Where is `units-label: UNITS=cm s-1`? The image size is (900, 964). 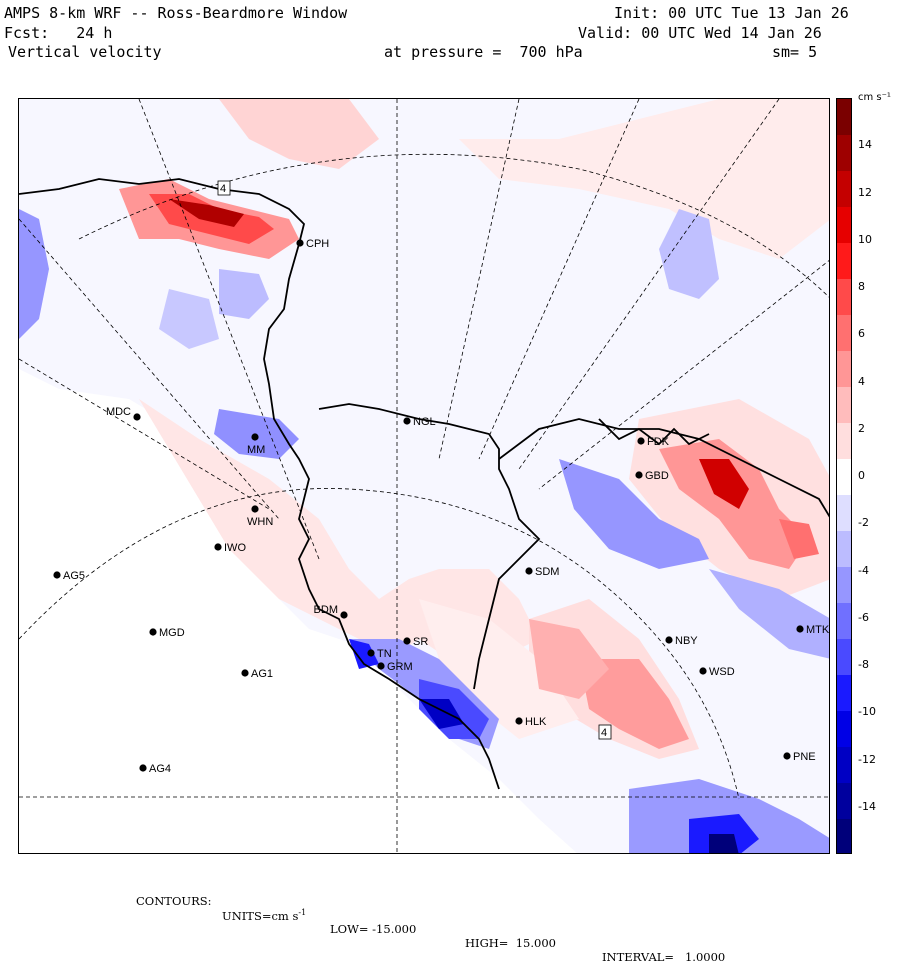 units-label: UNITS=cm s-1 is located at coordinates (264, 915).